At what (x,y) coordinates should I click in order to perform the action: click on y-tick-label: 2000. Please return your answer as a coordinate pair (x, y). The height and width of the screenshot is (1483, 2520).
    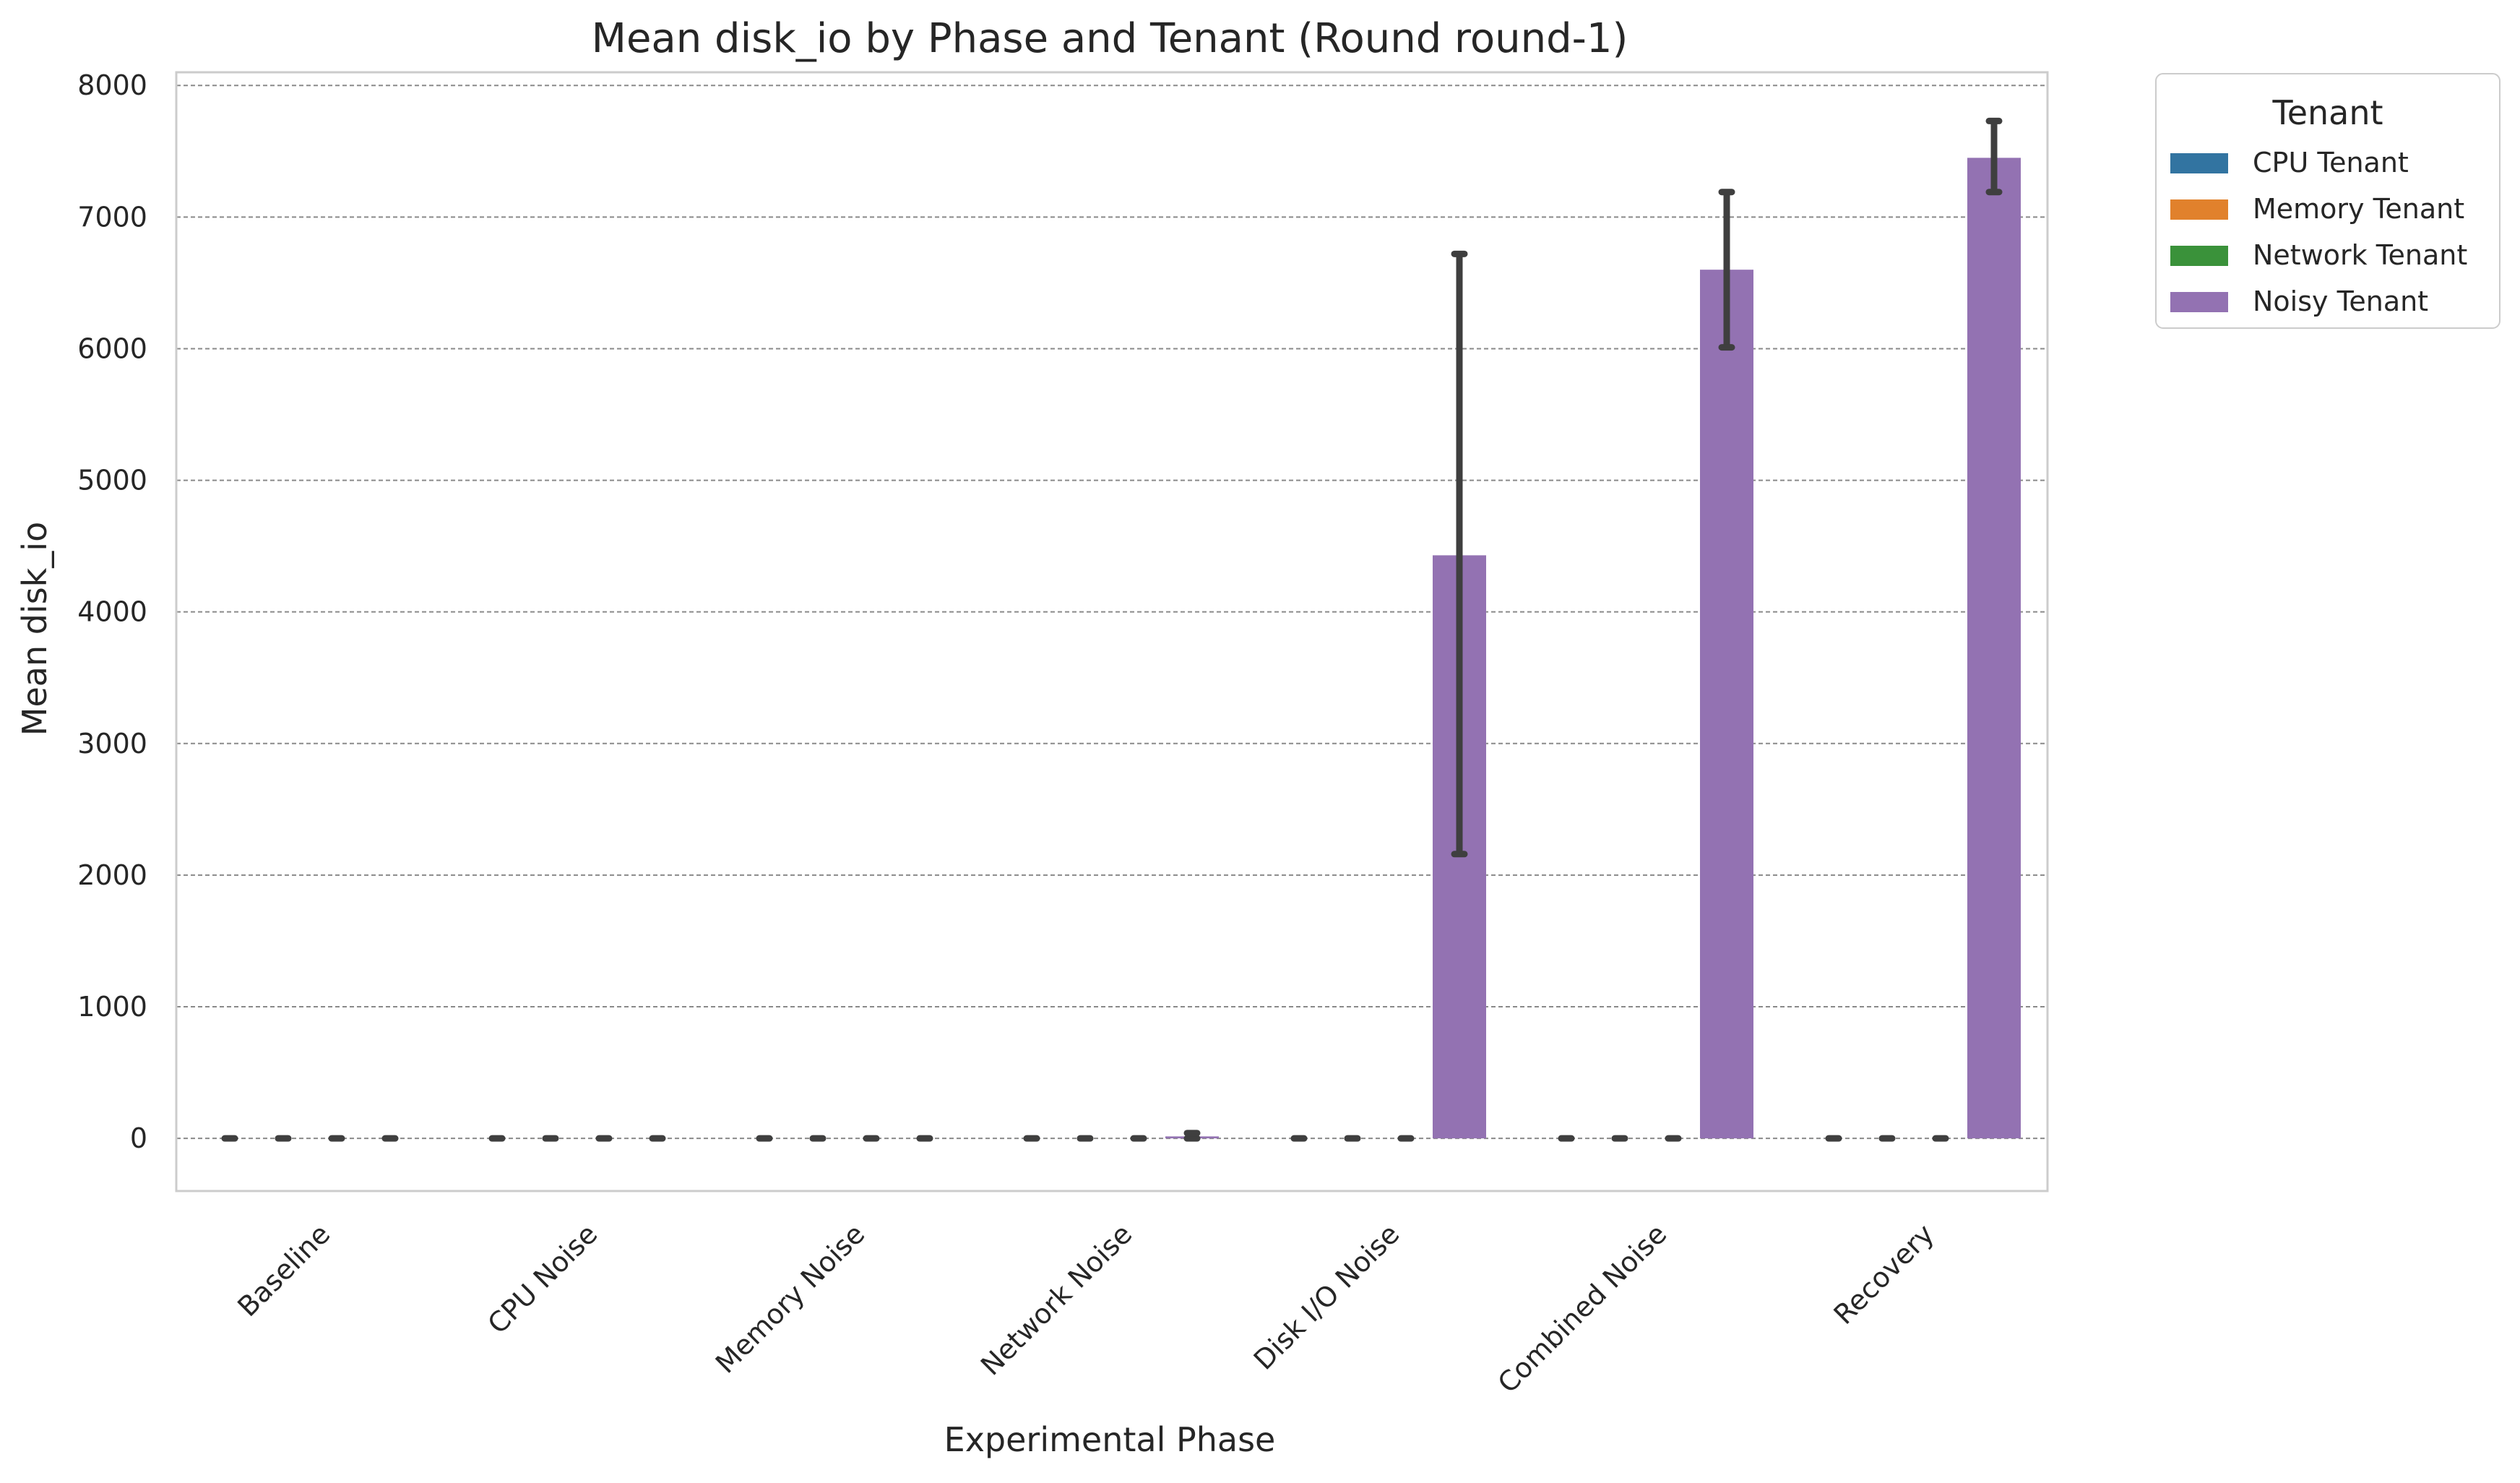
    Looking at the image, I should click on (112, 875).